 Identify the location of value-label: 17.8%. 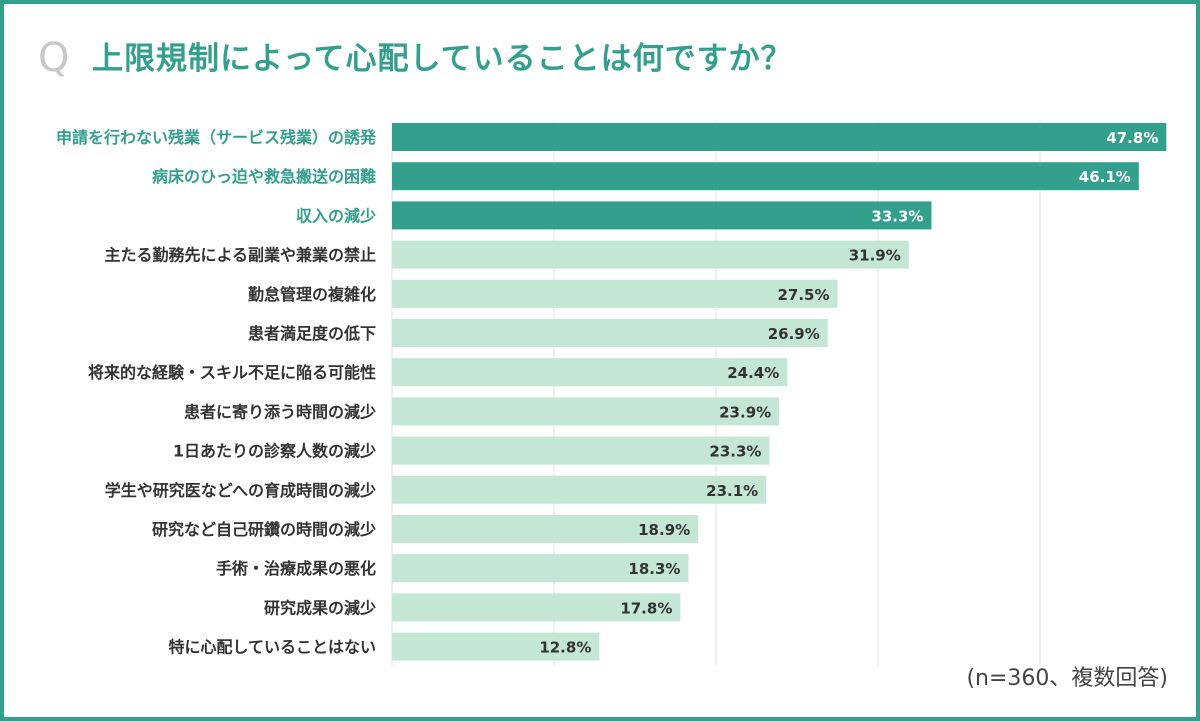
(646, 608).